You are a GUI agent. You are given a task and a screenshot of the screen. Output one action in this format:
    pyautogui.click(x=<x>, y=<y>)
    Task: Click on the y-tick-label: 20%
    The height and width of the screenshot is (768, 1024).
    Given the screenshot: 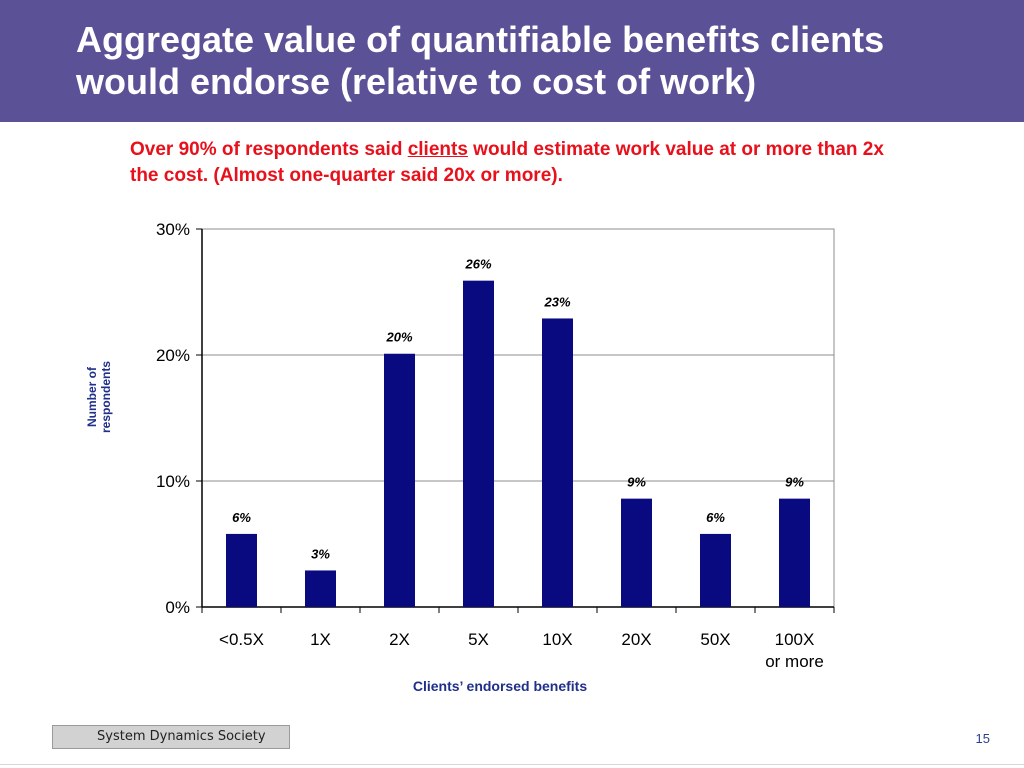 What is the action you would take?
    pyautogui.click(x=173, y=355)
    